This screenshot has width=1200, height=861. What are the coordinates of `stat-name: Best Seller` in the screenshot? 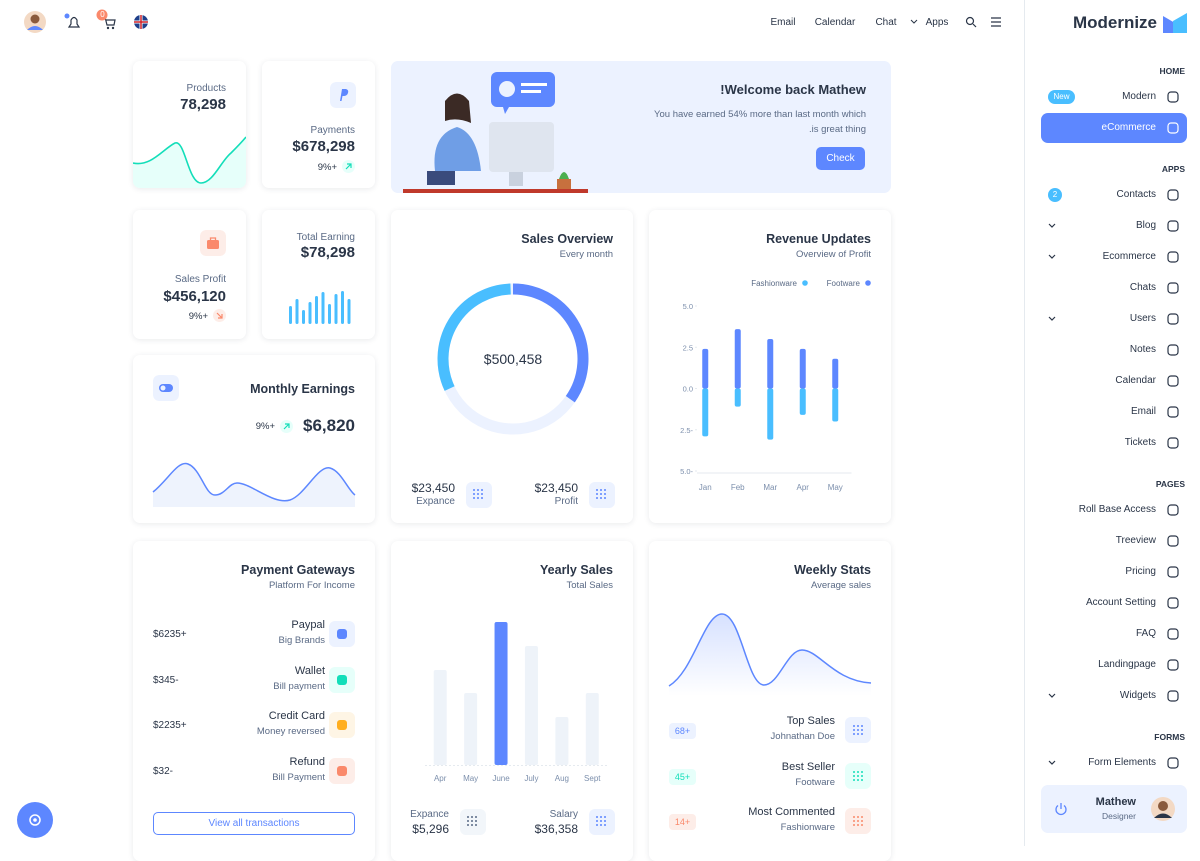 It's located at (808, 766).